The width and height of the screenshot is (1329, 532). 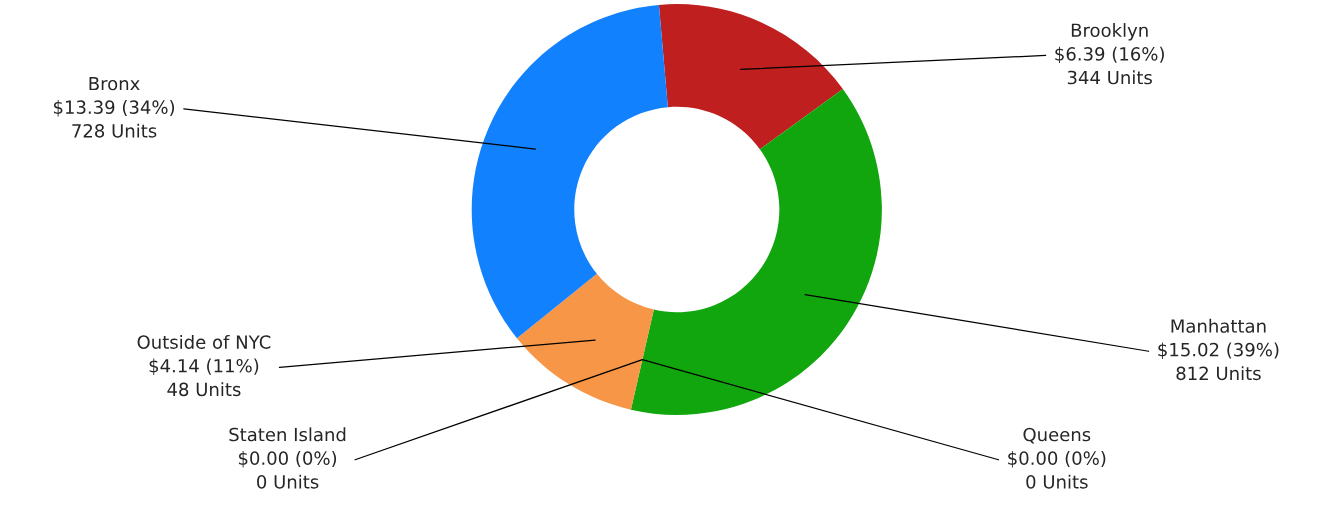 I want to click on data-label: $4.14 (11%) 48 Units, so click(x=204, y=377).